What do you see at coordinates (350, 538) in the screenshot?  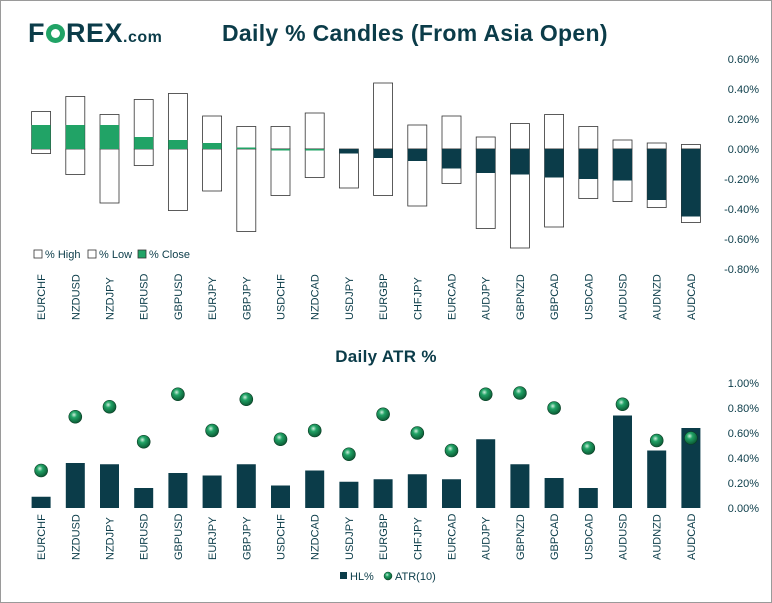 I see `x-tick-label-usdjpy: USDJPY` at bounding box center [350, 538].